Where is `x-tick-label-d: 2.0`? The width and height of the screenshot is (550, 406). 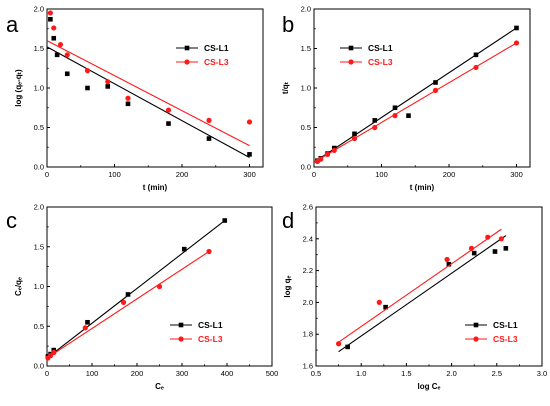 x-tick-label-d: 2.0 is located at coordinates (451, 373).